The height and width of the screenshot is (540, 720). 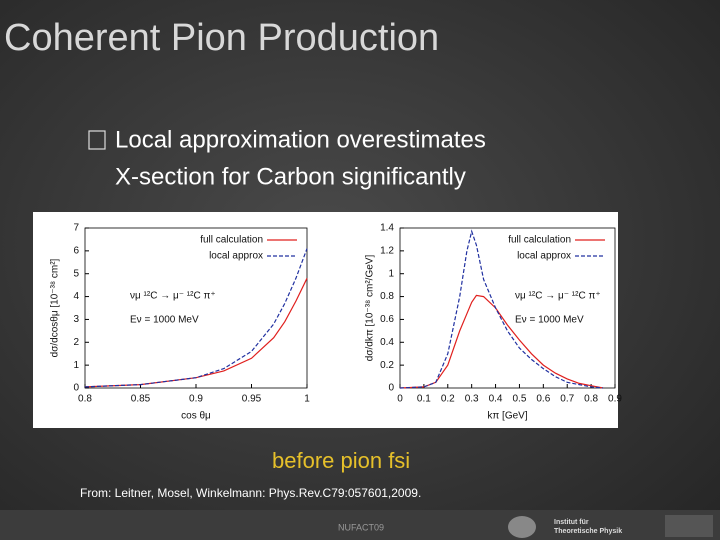 What do you see at coordinates (300, 139) in the screenshot?
I see `bullet-line: Local approximation overestimates` at bounding box center [300, 139].